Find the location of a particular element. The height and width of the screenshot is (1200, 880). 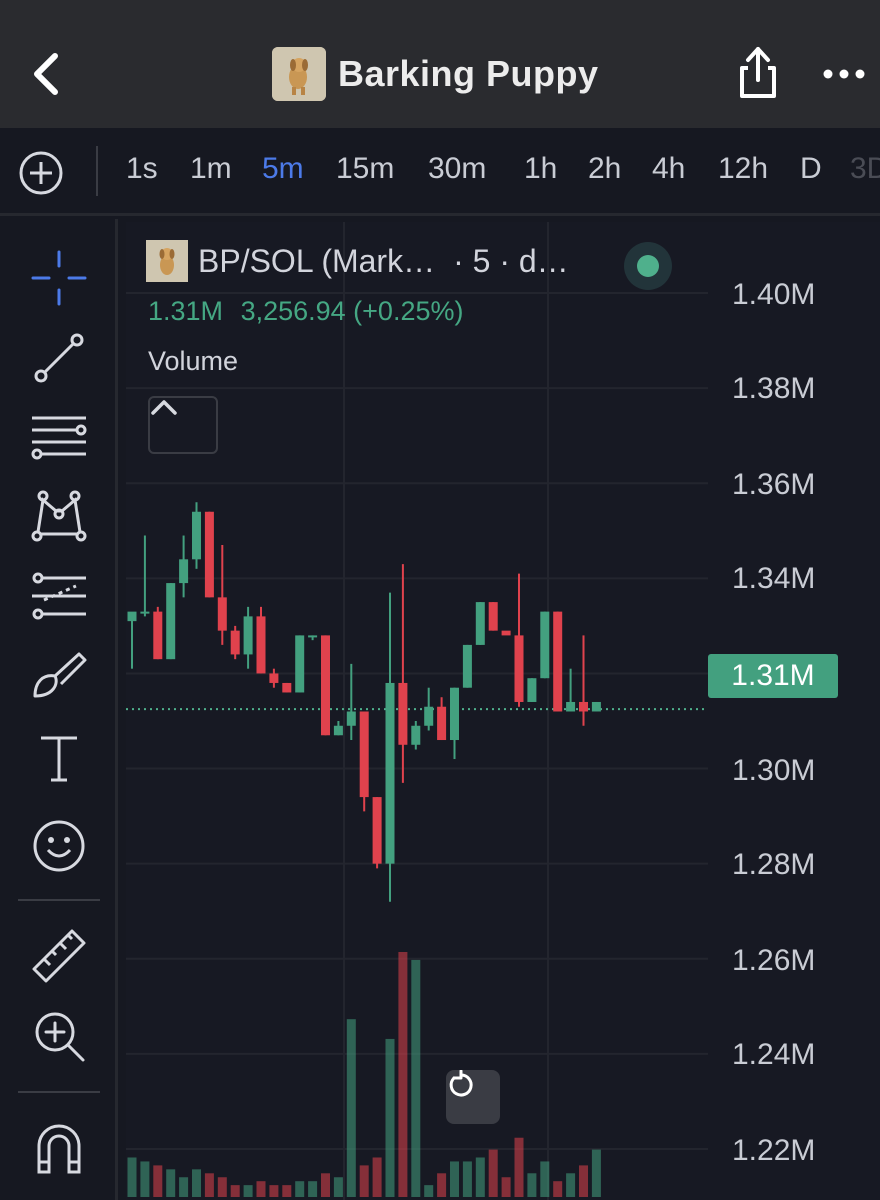

horizontal-lines-tool is located at coordinates (59, 436).